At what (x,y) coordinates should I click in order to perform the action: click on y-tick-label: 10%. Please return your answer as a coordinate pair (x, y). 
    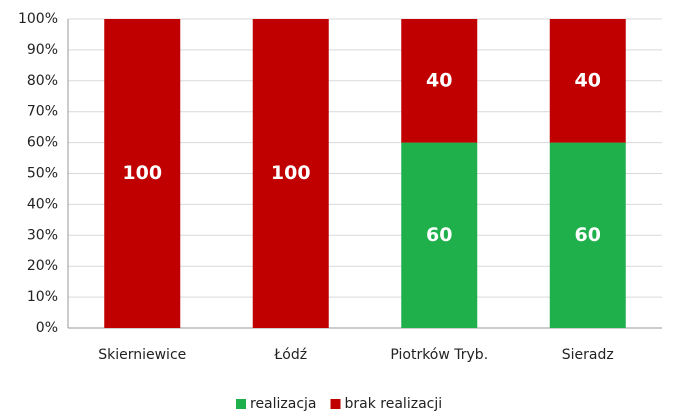
    Looking at the image, I should click on (42, 297).